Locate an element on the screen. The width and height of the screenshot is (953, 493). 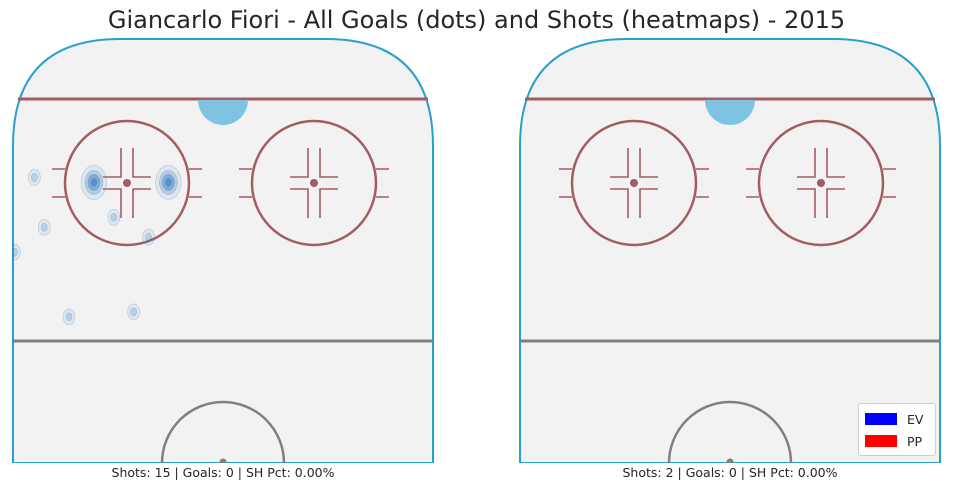
legend-item-pp: PP is located at coordinates (897, 441).